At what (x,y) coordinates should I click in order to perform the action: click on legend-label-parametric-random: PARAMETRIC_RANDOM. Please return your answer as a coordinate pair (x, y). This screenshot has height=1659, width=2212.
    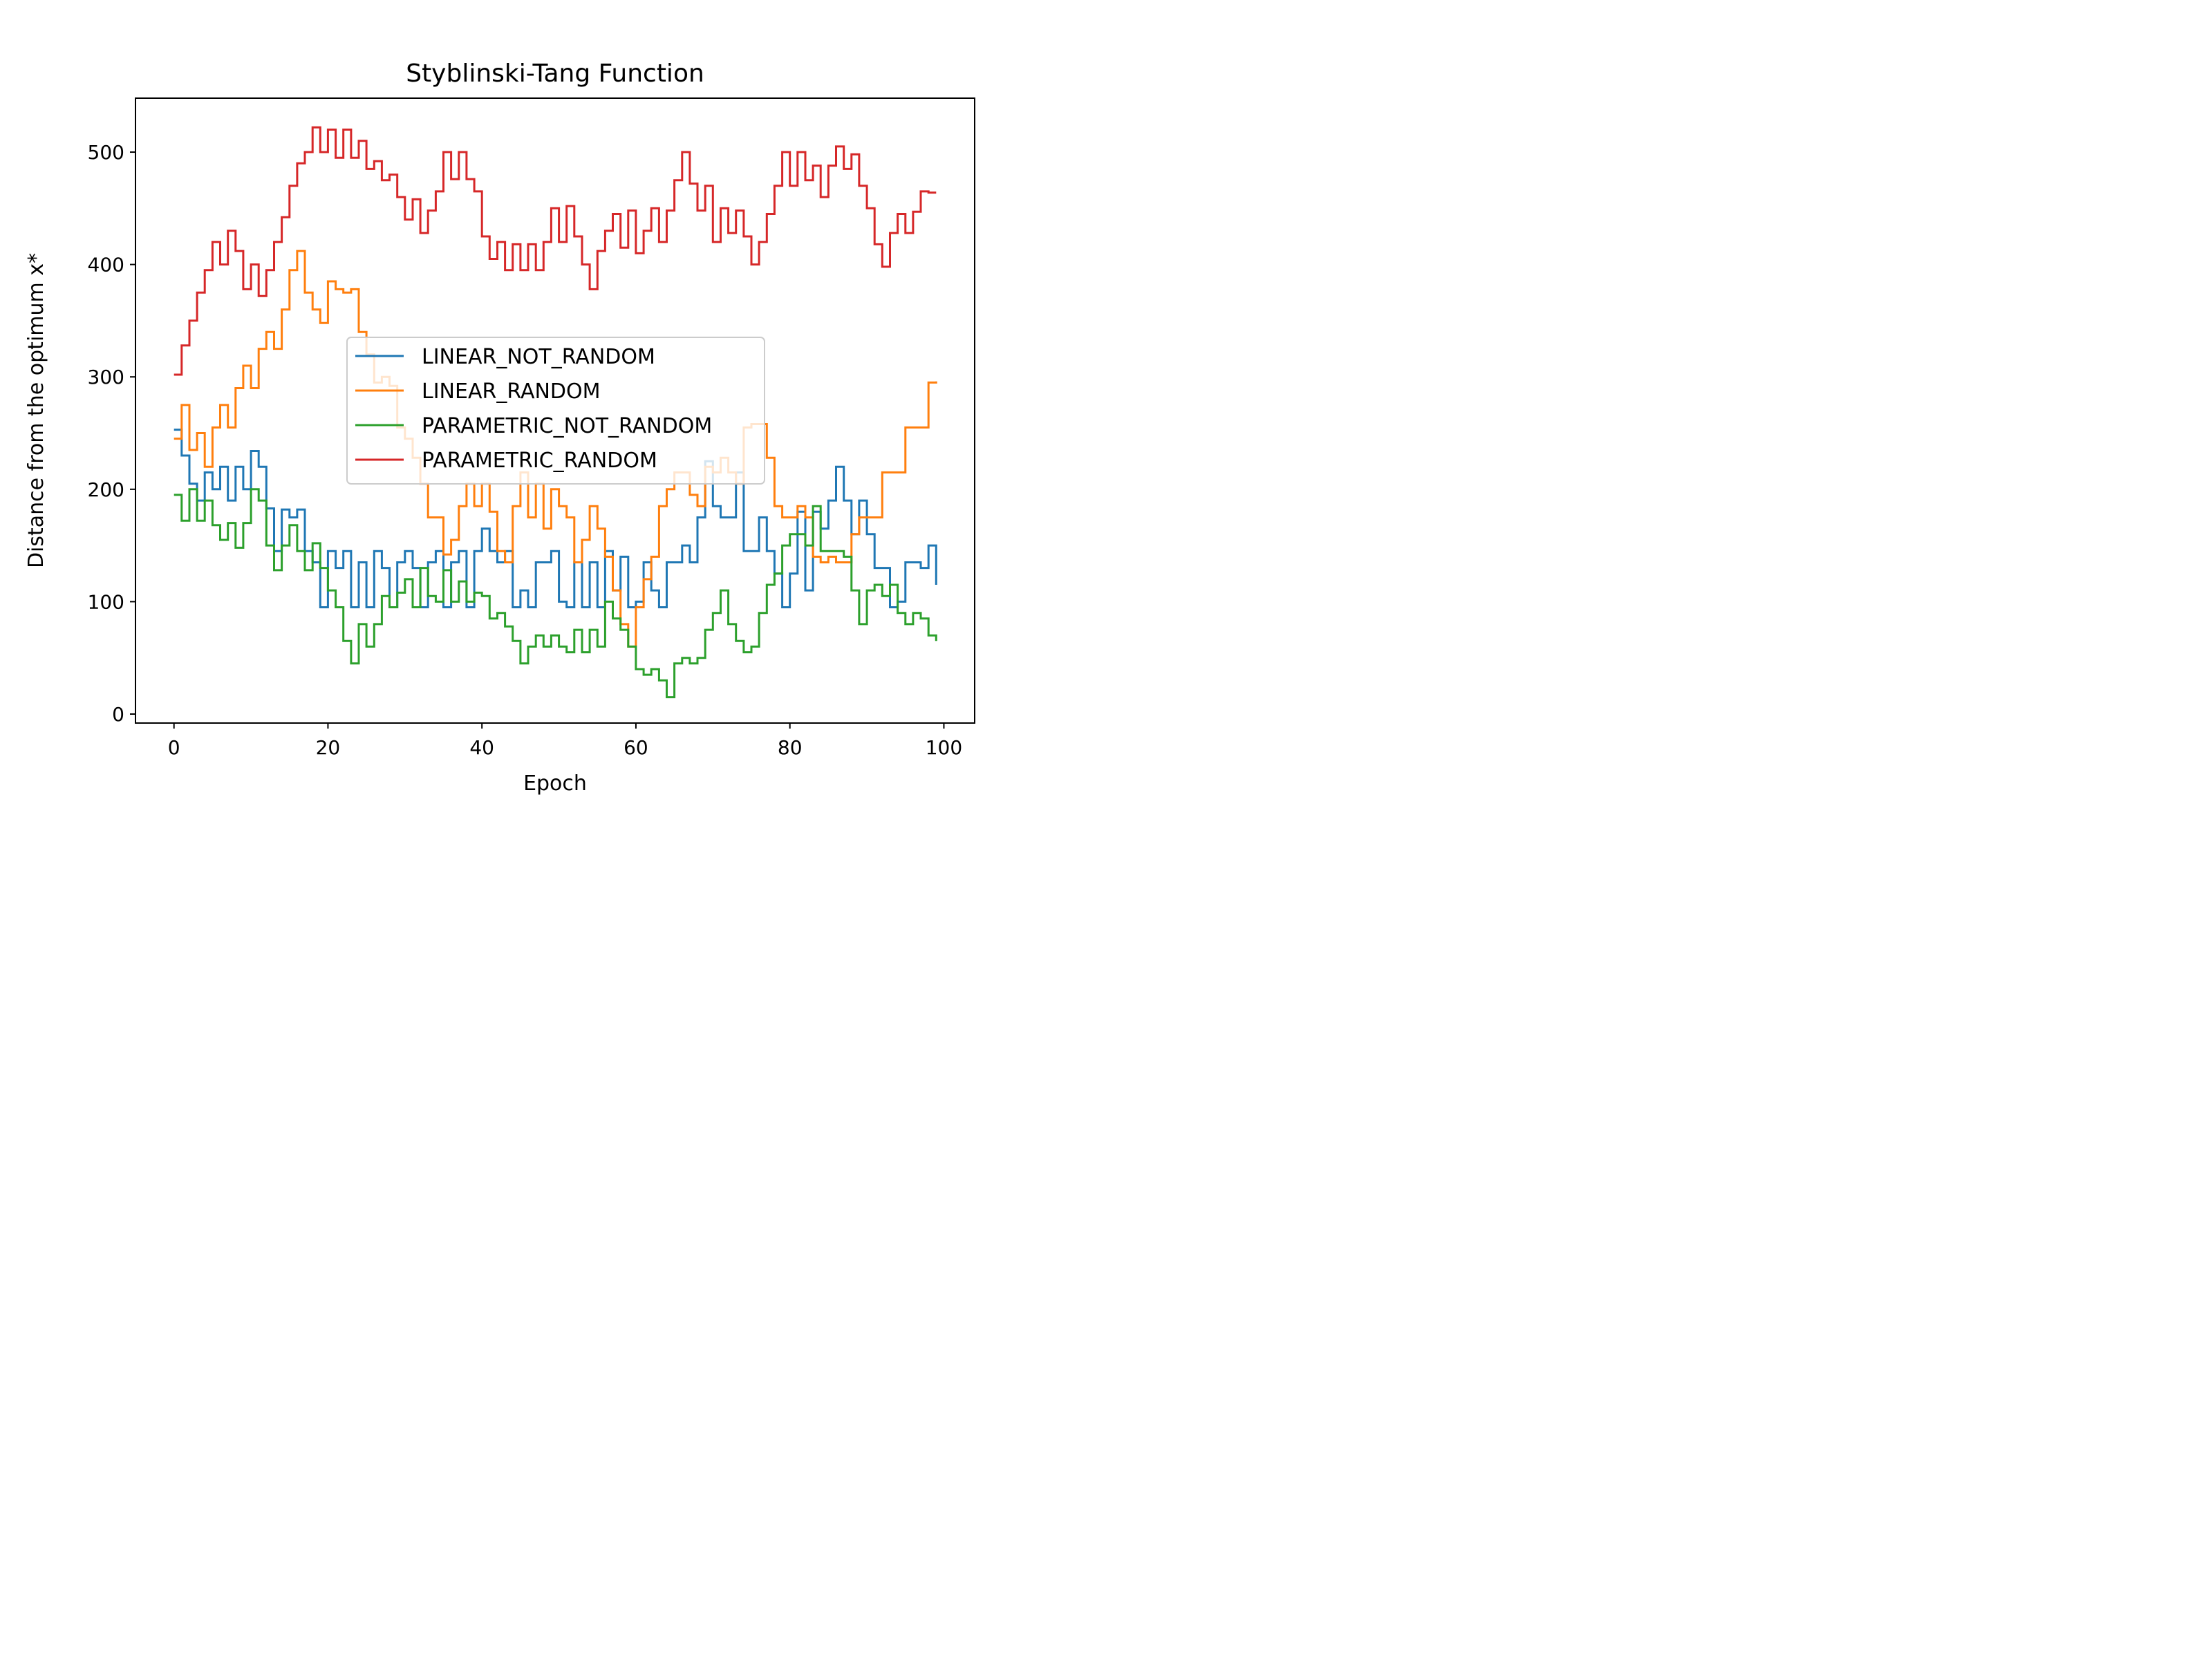
    Looking at the image, I should click on (540, 461).